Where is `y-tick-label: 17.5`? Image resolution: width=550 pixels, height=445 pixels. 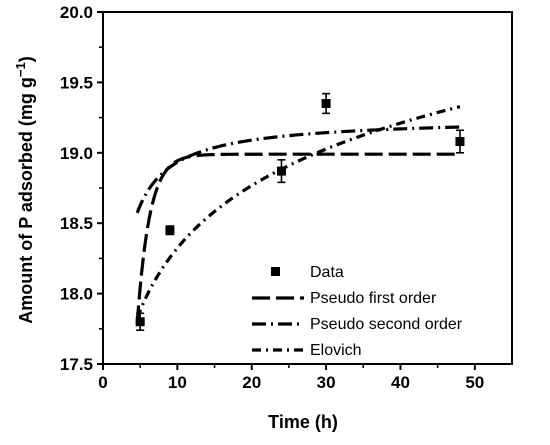 y-tick-label: 17.5 is located at coordinates (76, 364).